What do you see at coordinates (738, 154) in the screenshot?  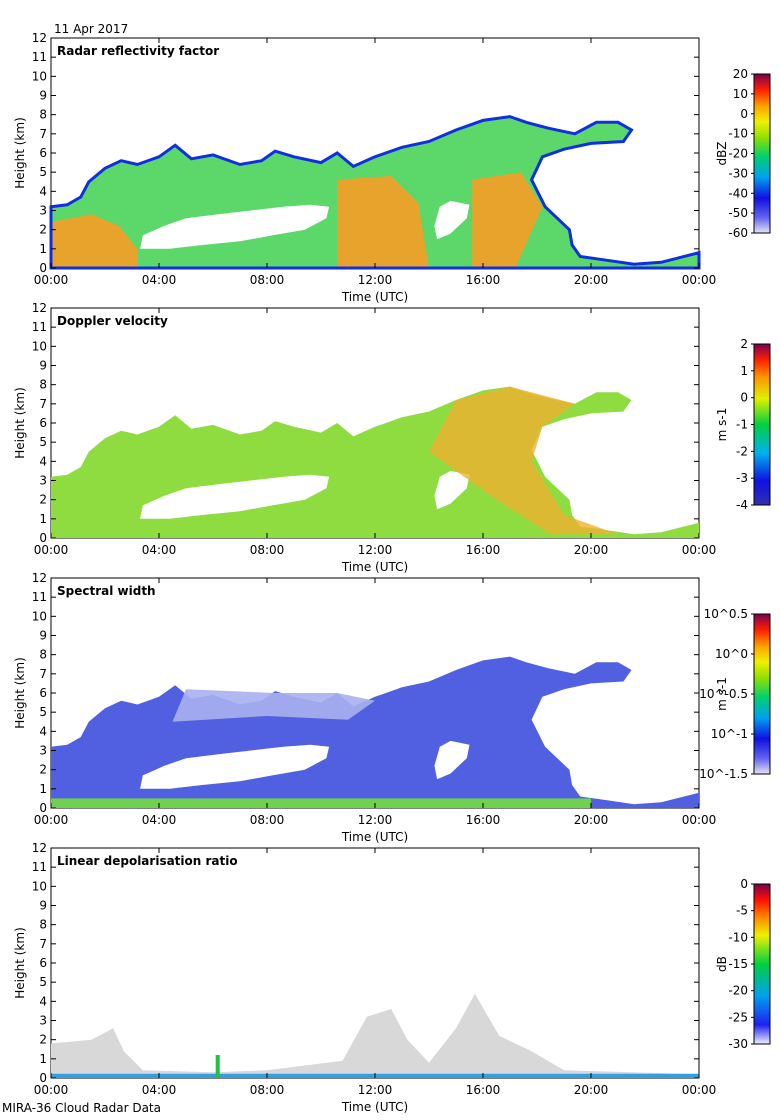 I see `colorbar-tick-label: -20` at bounding box center [738, 154].